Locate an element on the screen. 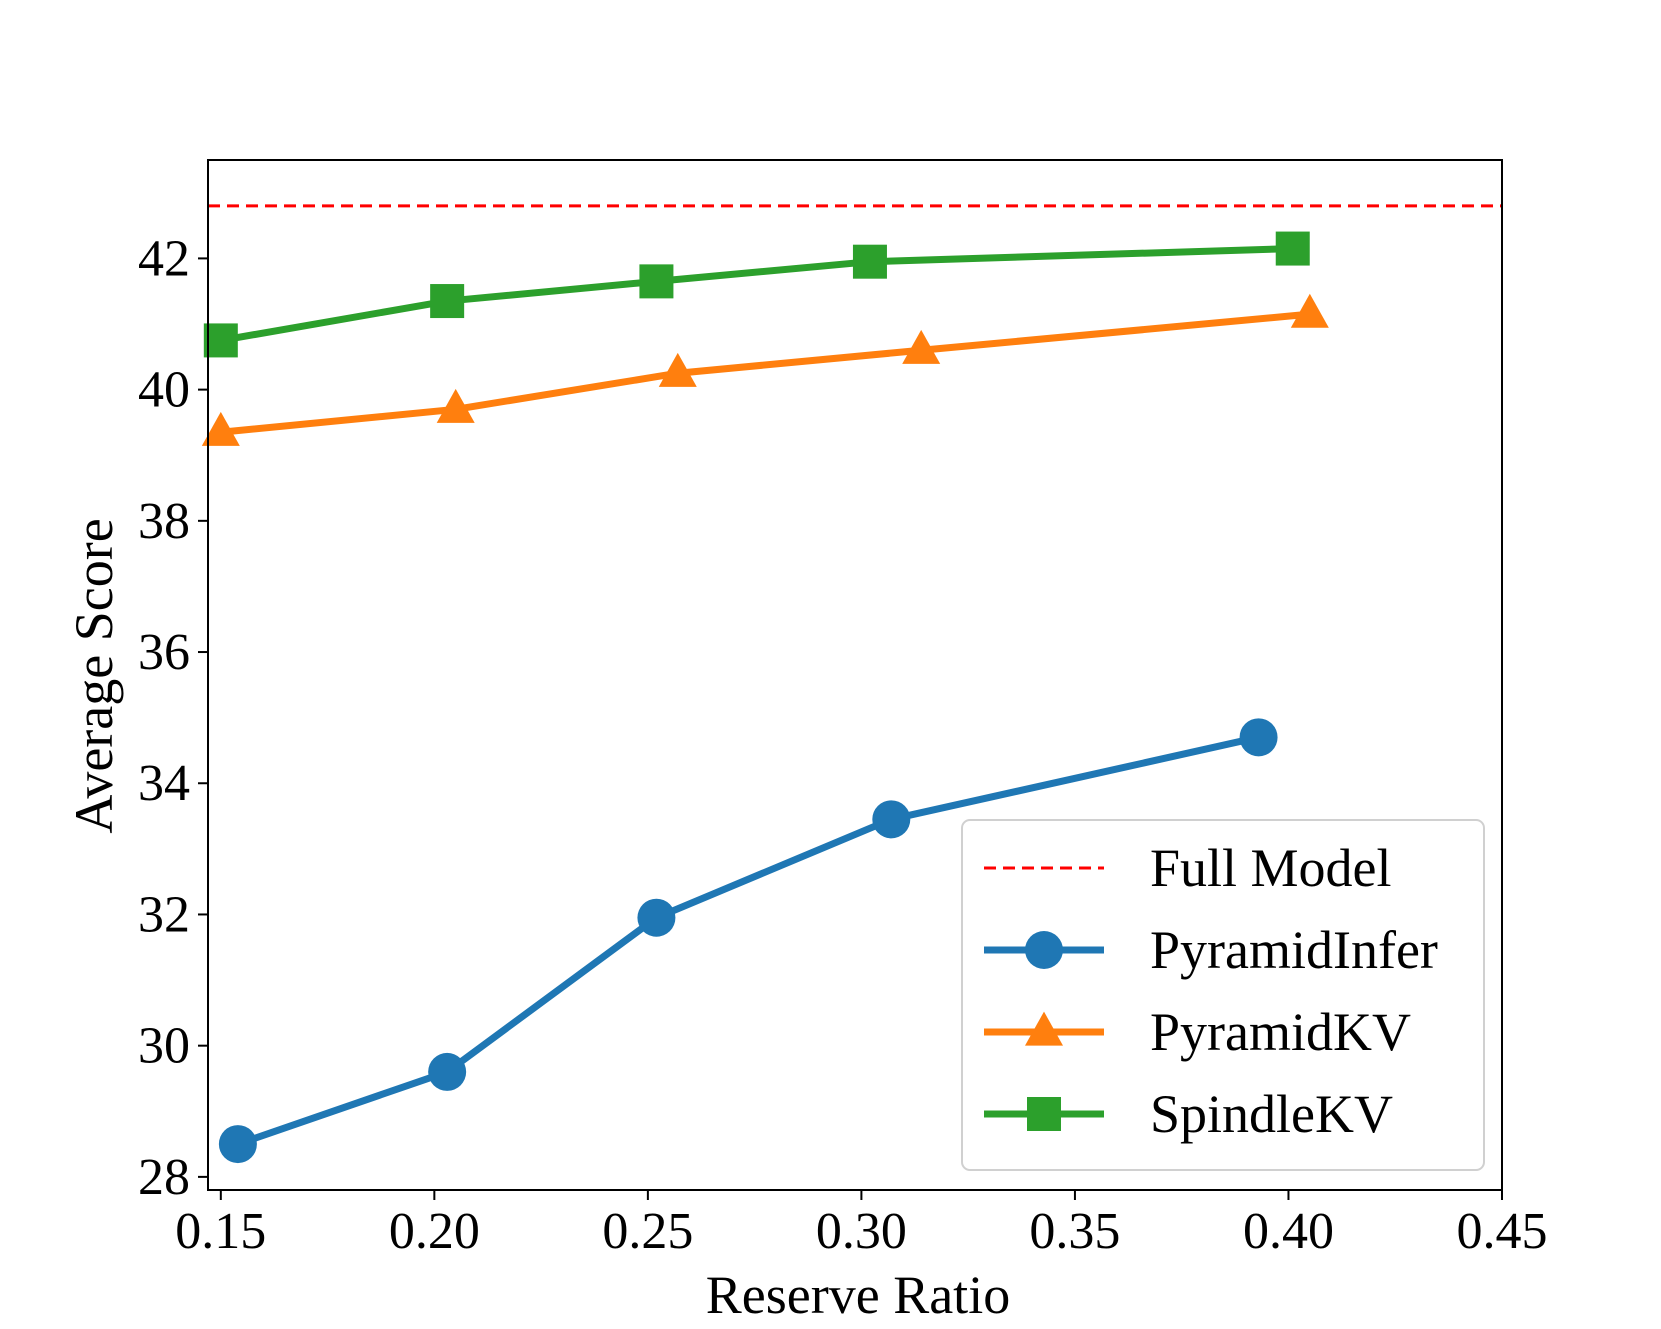 This screenshot has width=1661, height=1329. x-axis-ticks: 0.15 0.20 0.25 0.30 0.35 0.40 0.45 is located at coordinates (861, 1225).